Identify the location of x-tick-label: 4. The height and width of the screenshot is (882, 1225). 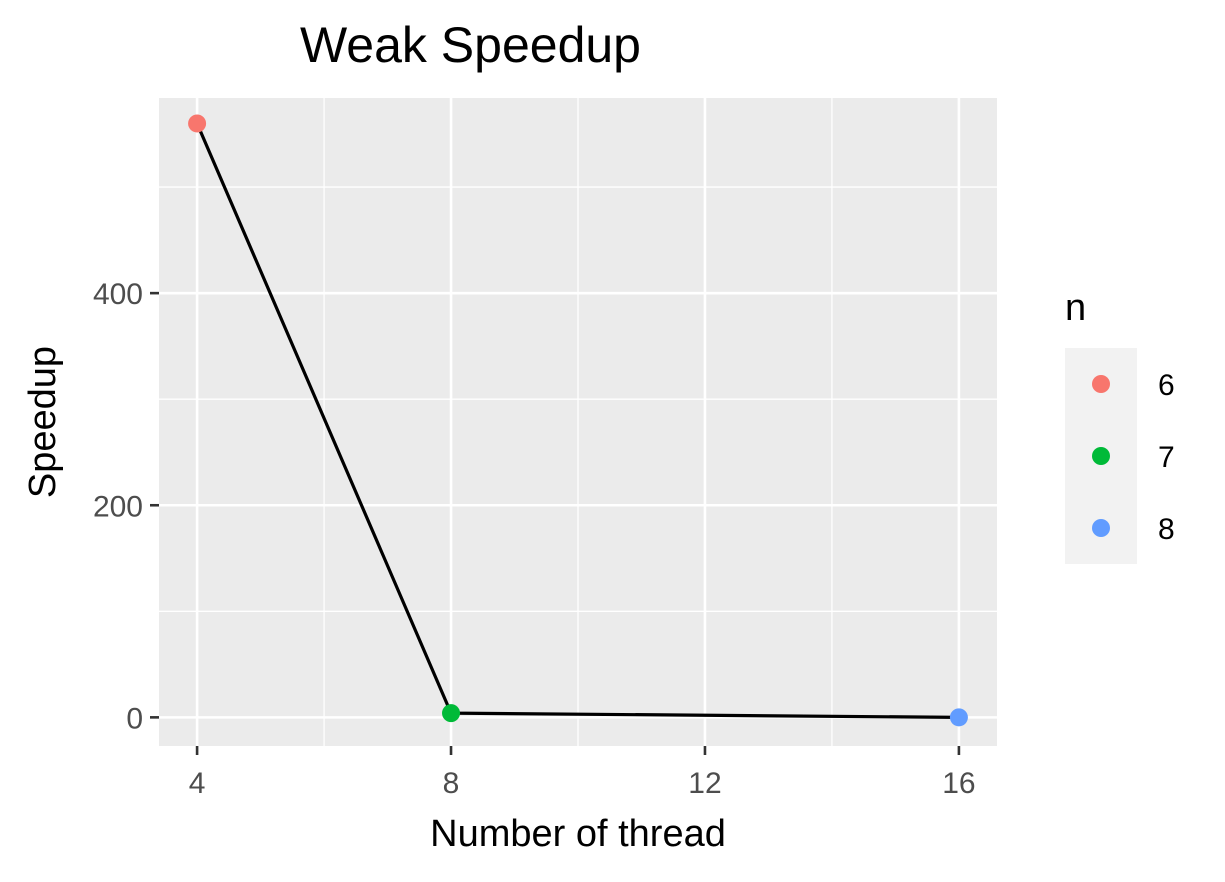
(197, 783).